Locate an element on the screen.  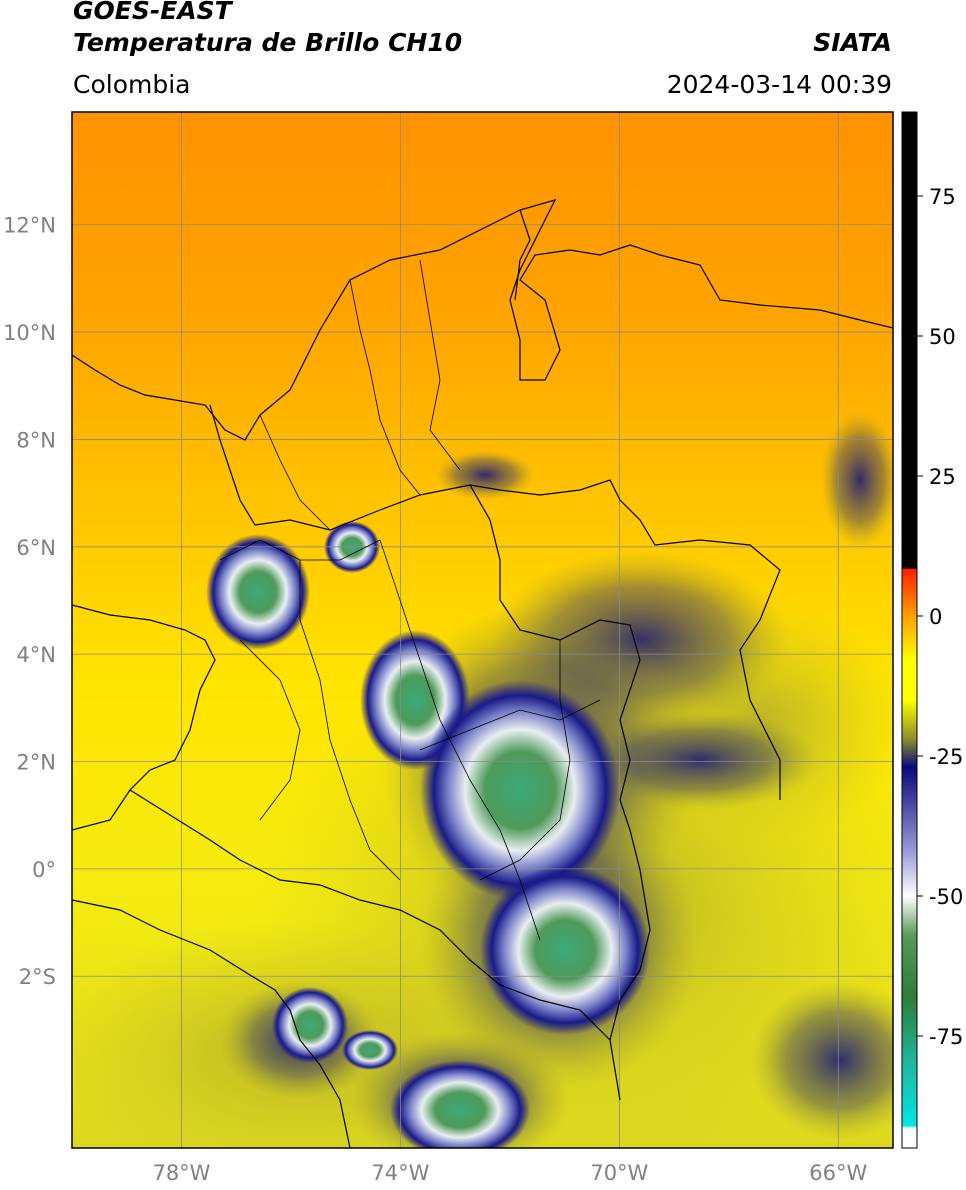
colorbar-ticks: 75 50 25 0 -25 -50 -75 is located at coordinates (940, 617).